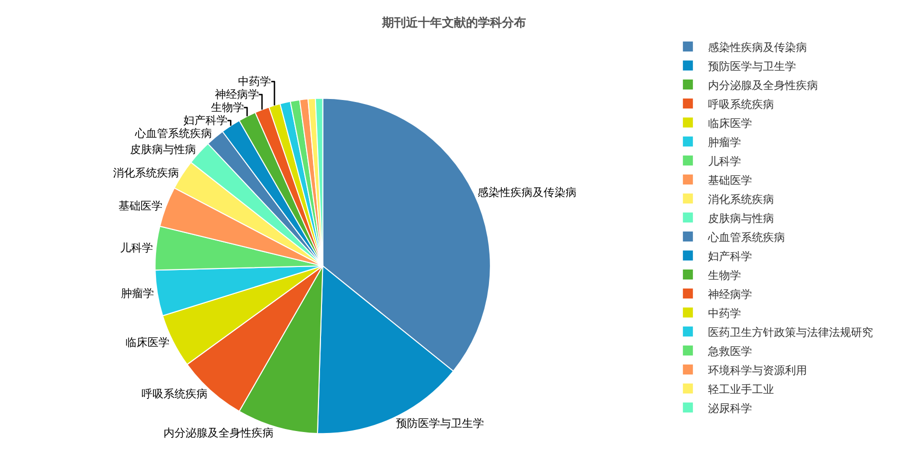  I want to click on slice-label: 神经病学, so click(236, 95).